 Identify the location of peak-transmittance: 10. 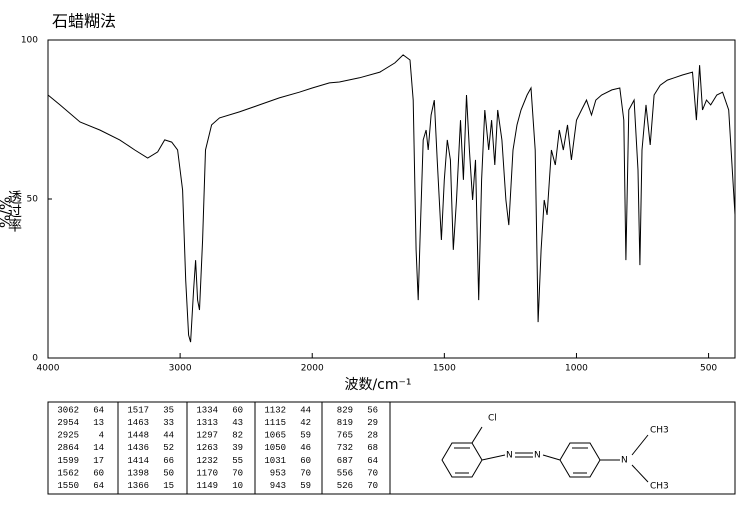
(237, 486).